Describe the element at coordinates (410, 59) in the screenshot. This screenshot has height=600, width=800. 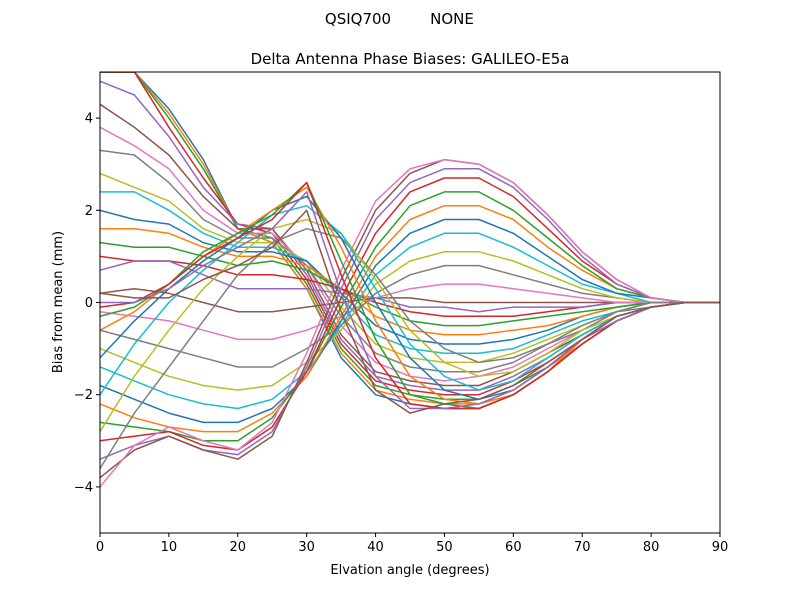
I see `chart-title: Delta Antenna Phase Biases: GALILEO-E5a` at that location.